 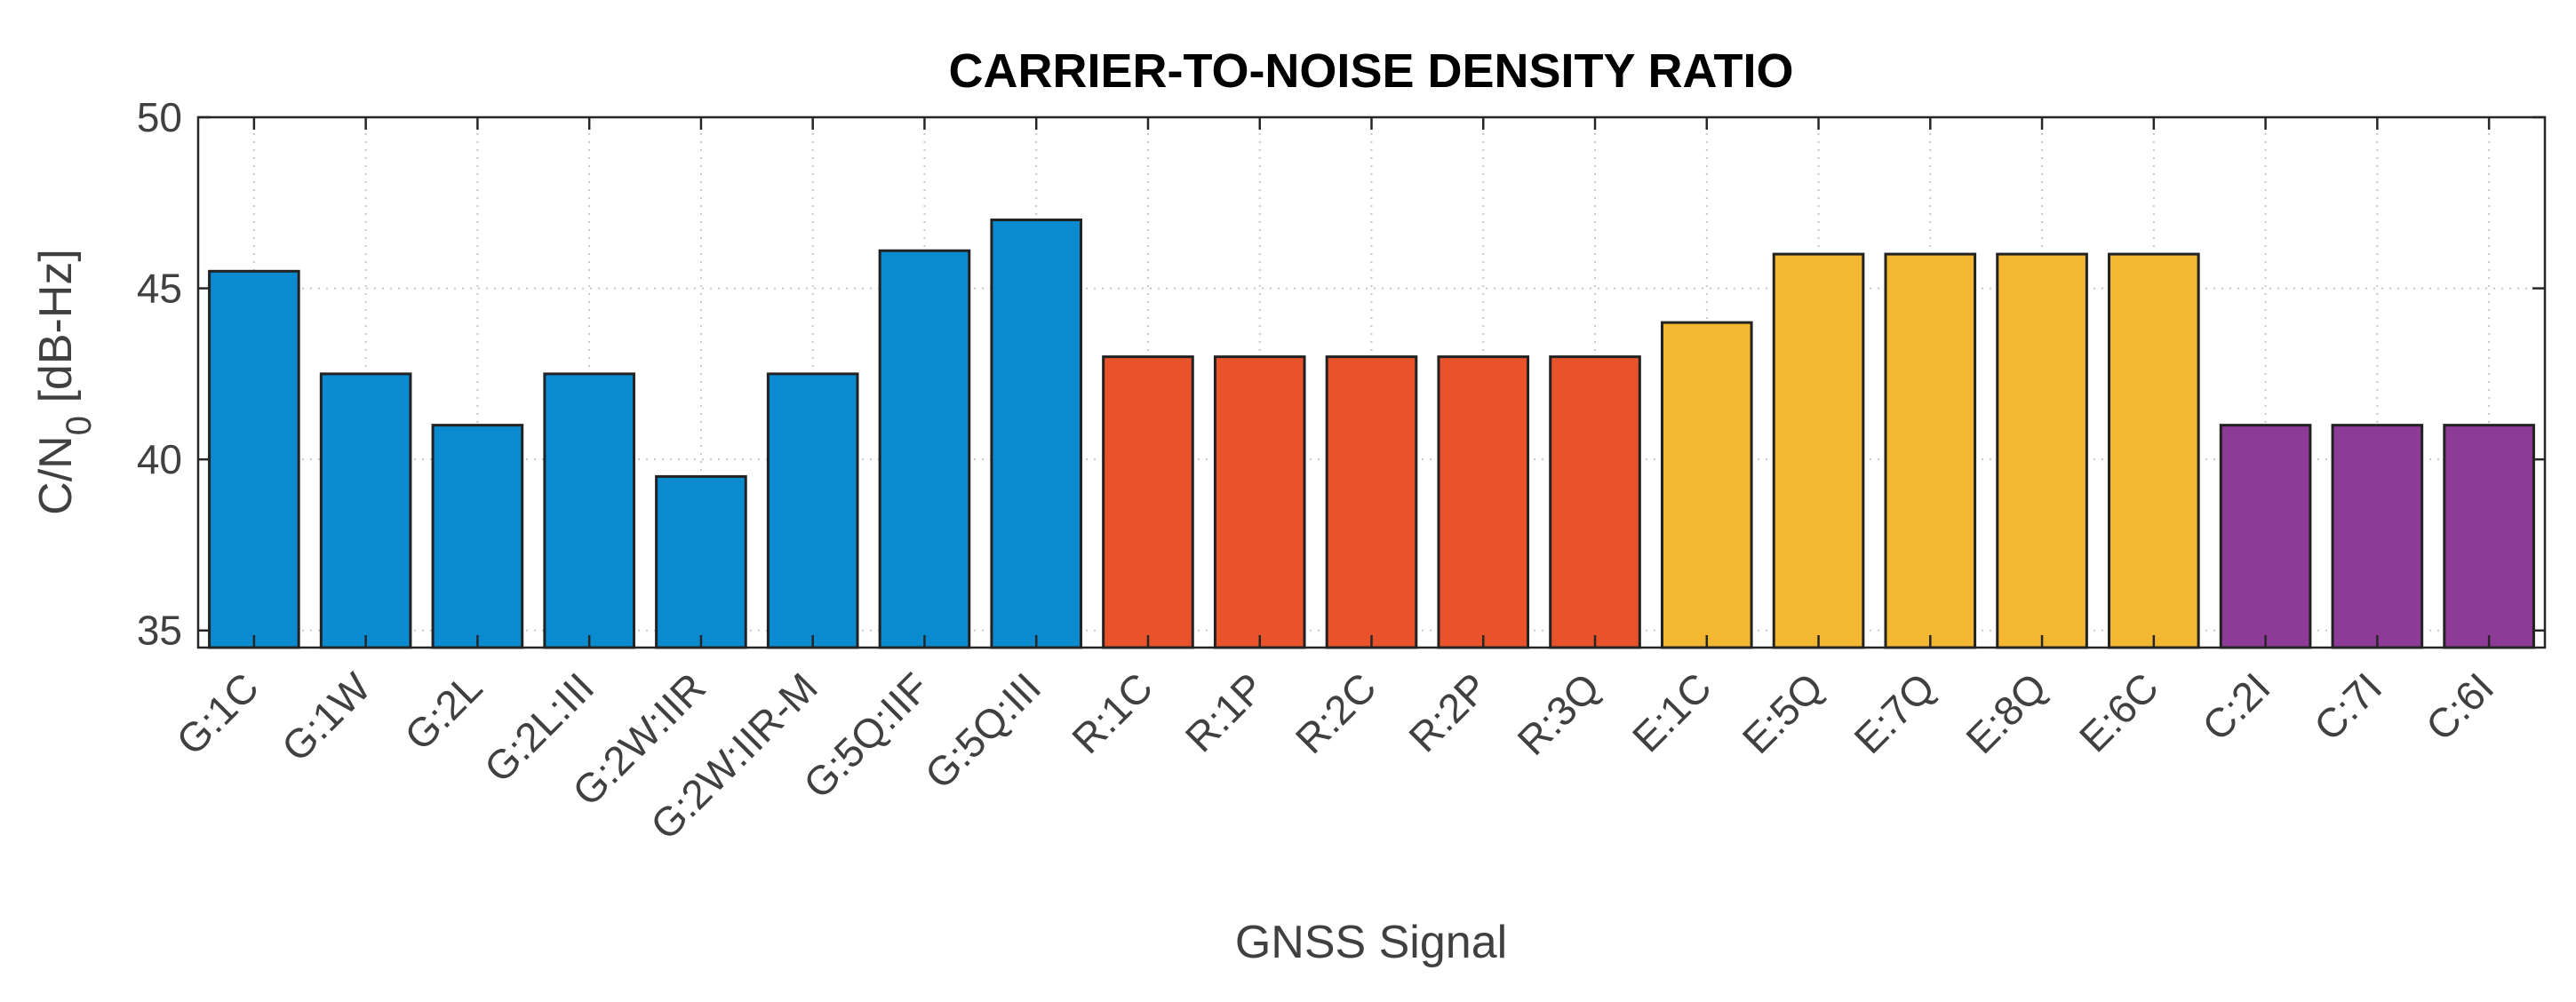 What do you see at coordinates (2006, 713) in the screenshot?
I see `x-tick-label: E:8Q` at bounding box center [2006, 713].